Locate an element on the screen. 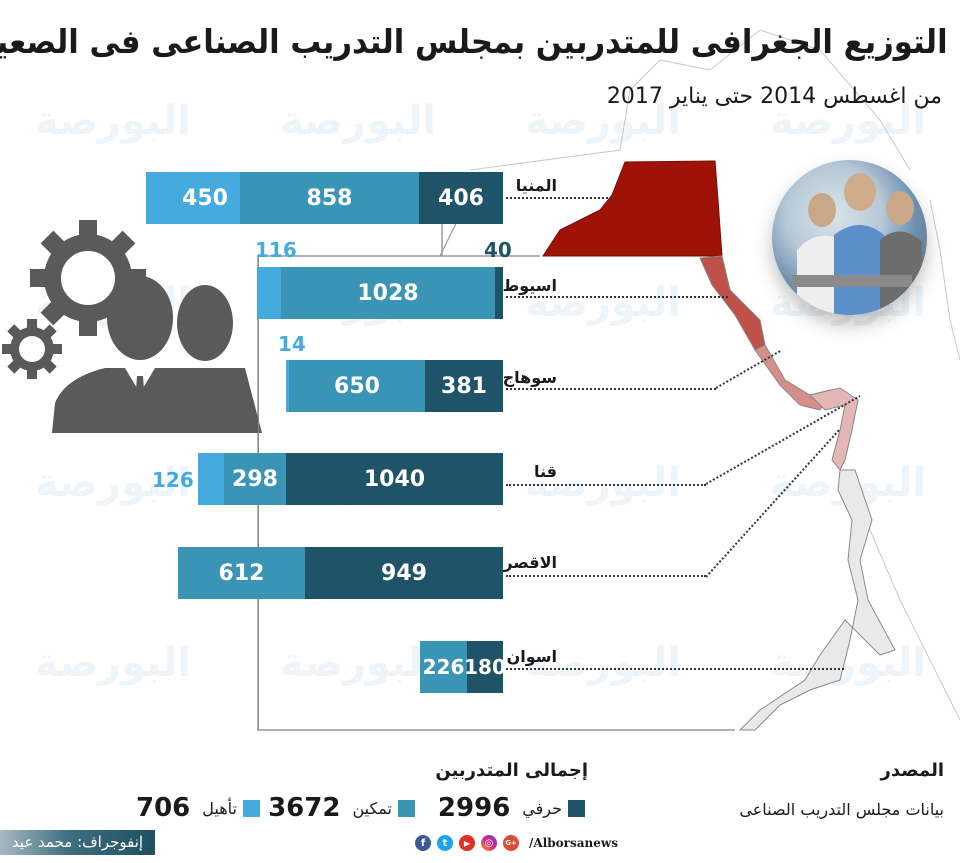 This screenshot has width=960, height=863. bar-segment-tamkeen: 650 is located at coordinates (357, 386).